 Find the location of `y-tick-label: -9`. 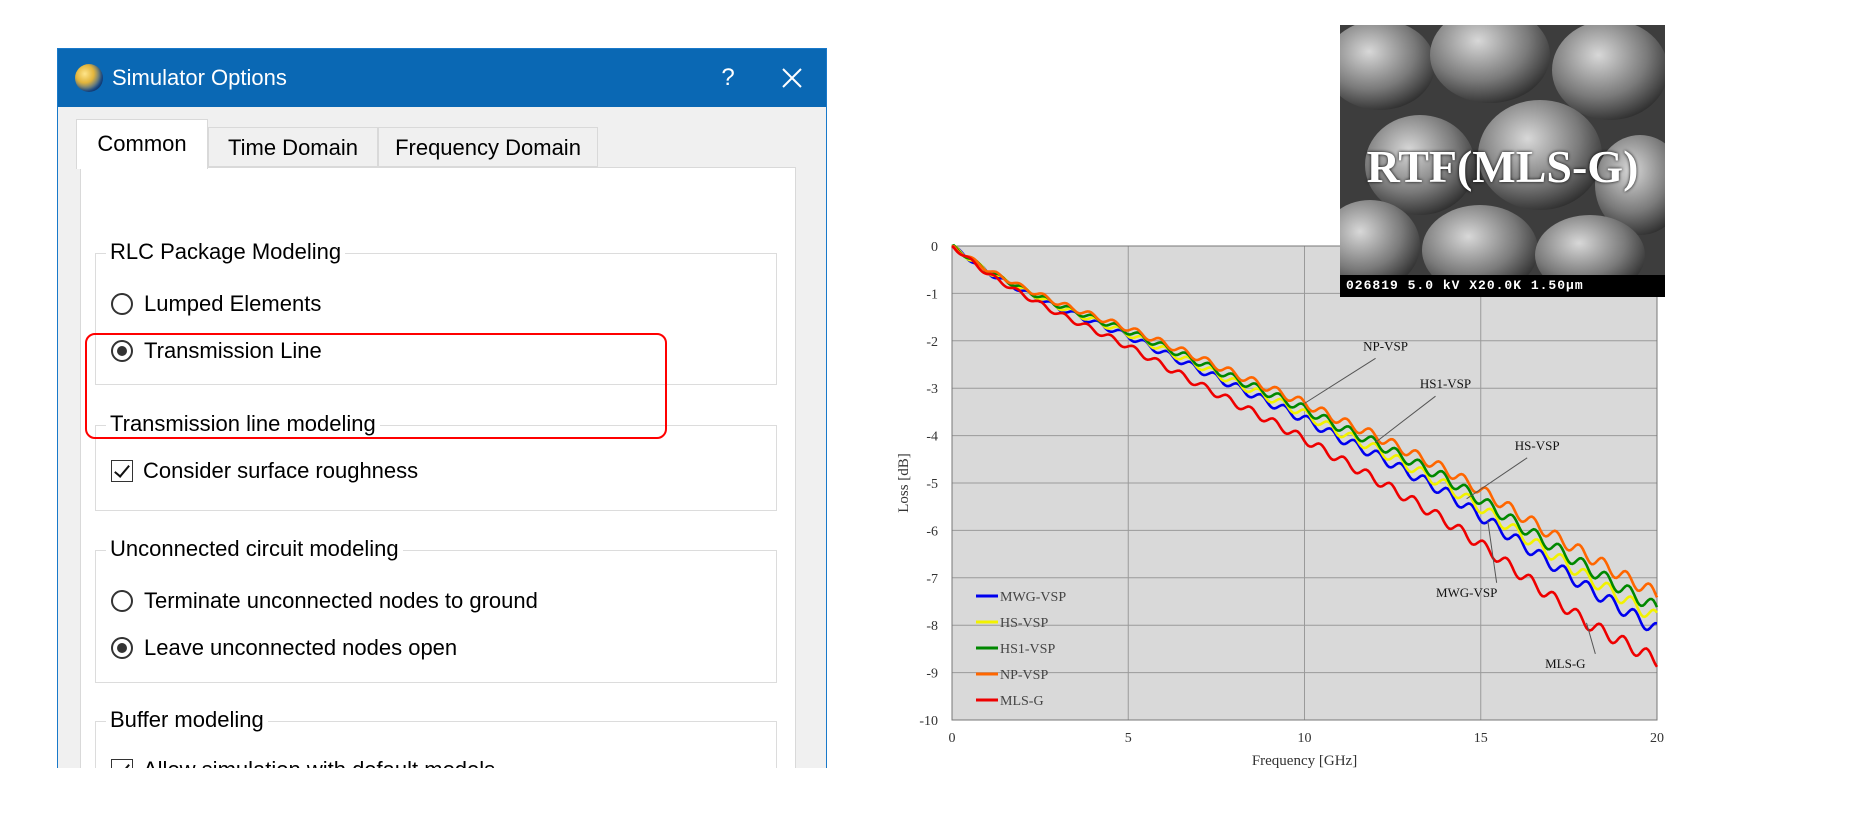

y-tick-label: -9 is located at coordinates (932, 674).